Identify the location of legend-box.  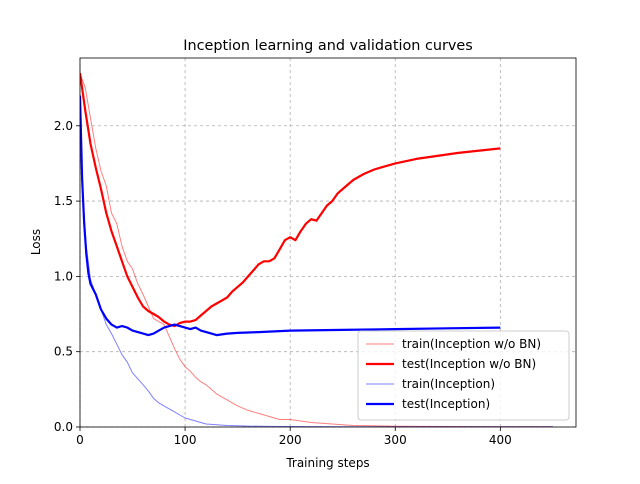
(463, 375).